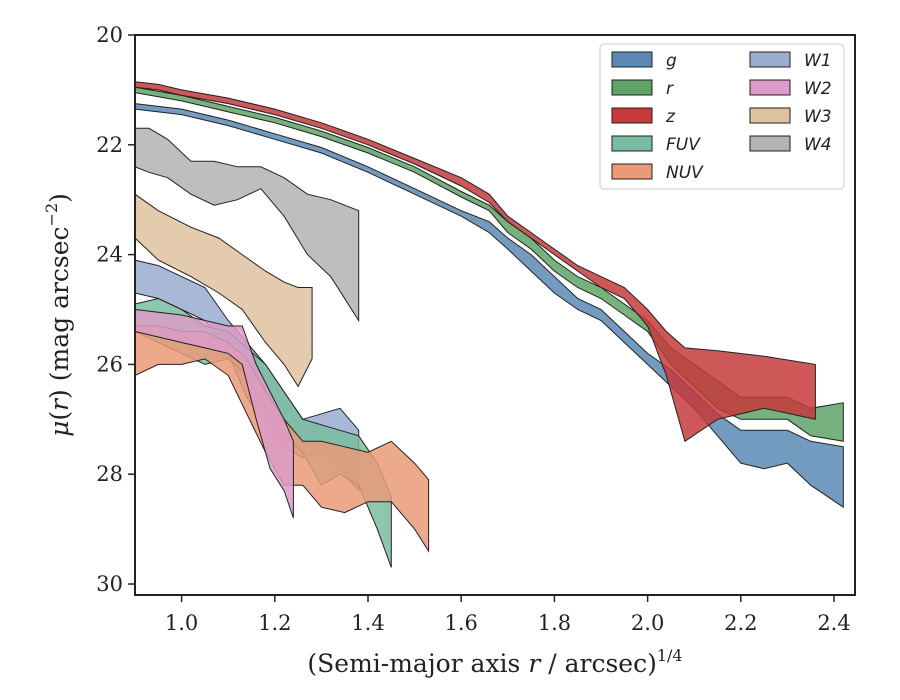  I want to click on legend-item-w4: W4, so click(790, 145).